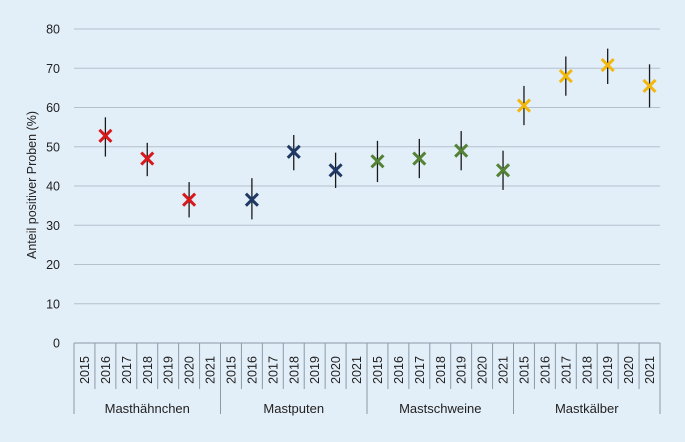 The image size is (685, 442). What do you see at coordinates (147, 408) in the screenshot?
I see `group-label: Masthähnchen` at bounding box center [147, 408].